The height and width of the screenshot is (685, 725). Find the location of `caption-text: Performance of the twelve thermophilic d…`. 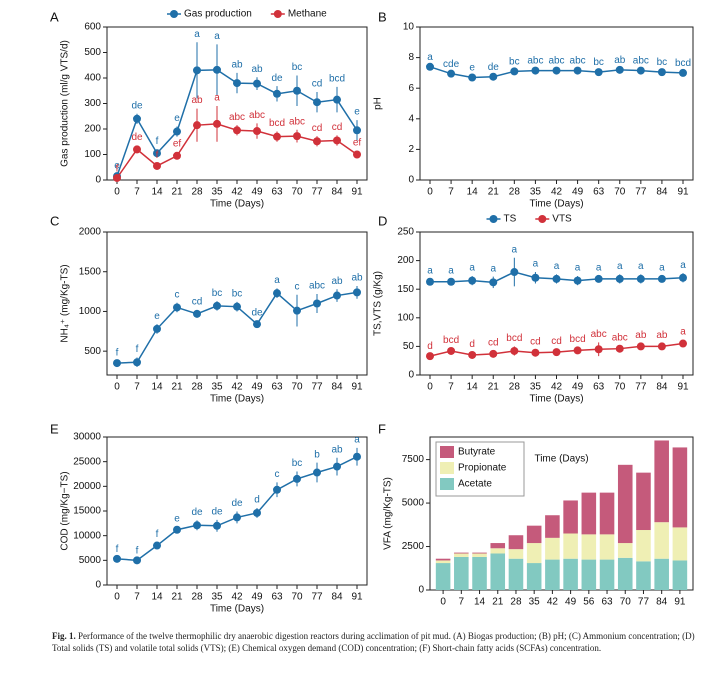

caption-text: Performance of the twelve thermophilic d… is located at coordinates (373, 642).